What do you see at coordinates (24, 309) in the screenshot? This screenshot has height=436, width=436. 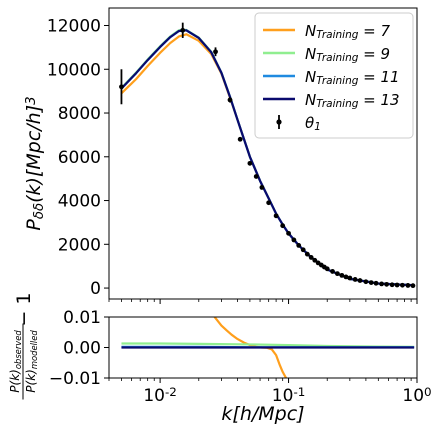 I see `svg-text: − 1` at bounding box center [24, 309].